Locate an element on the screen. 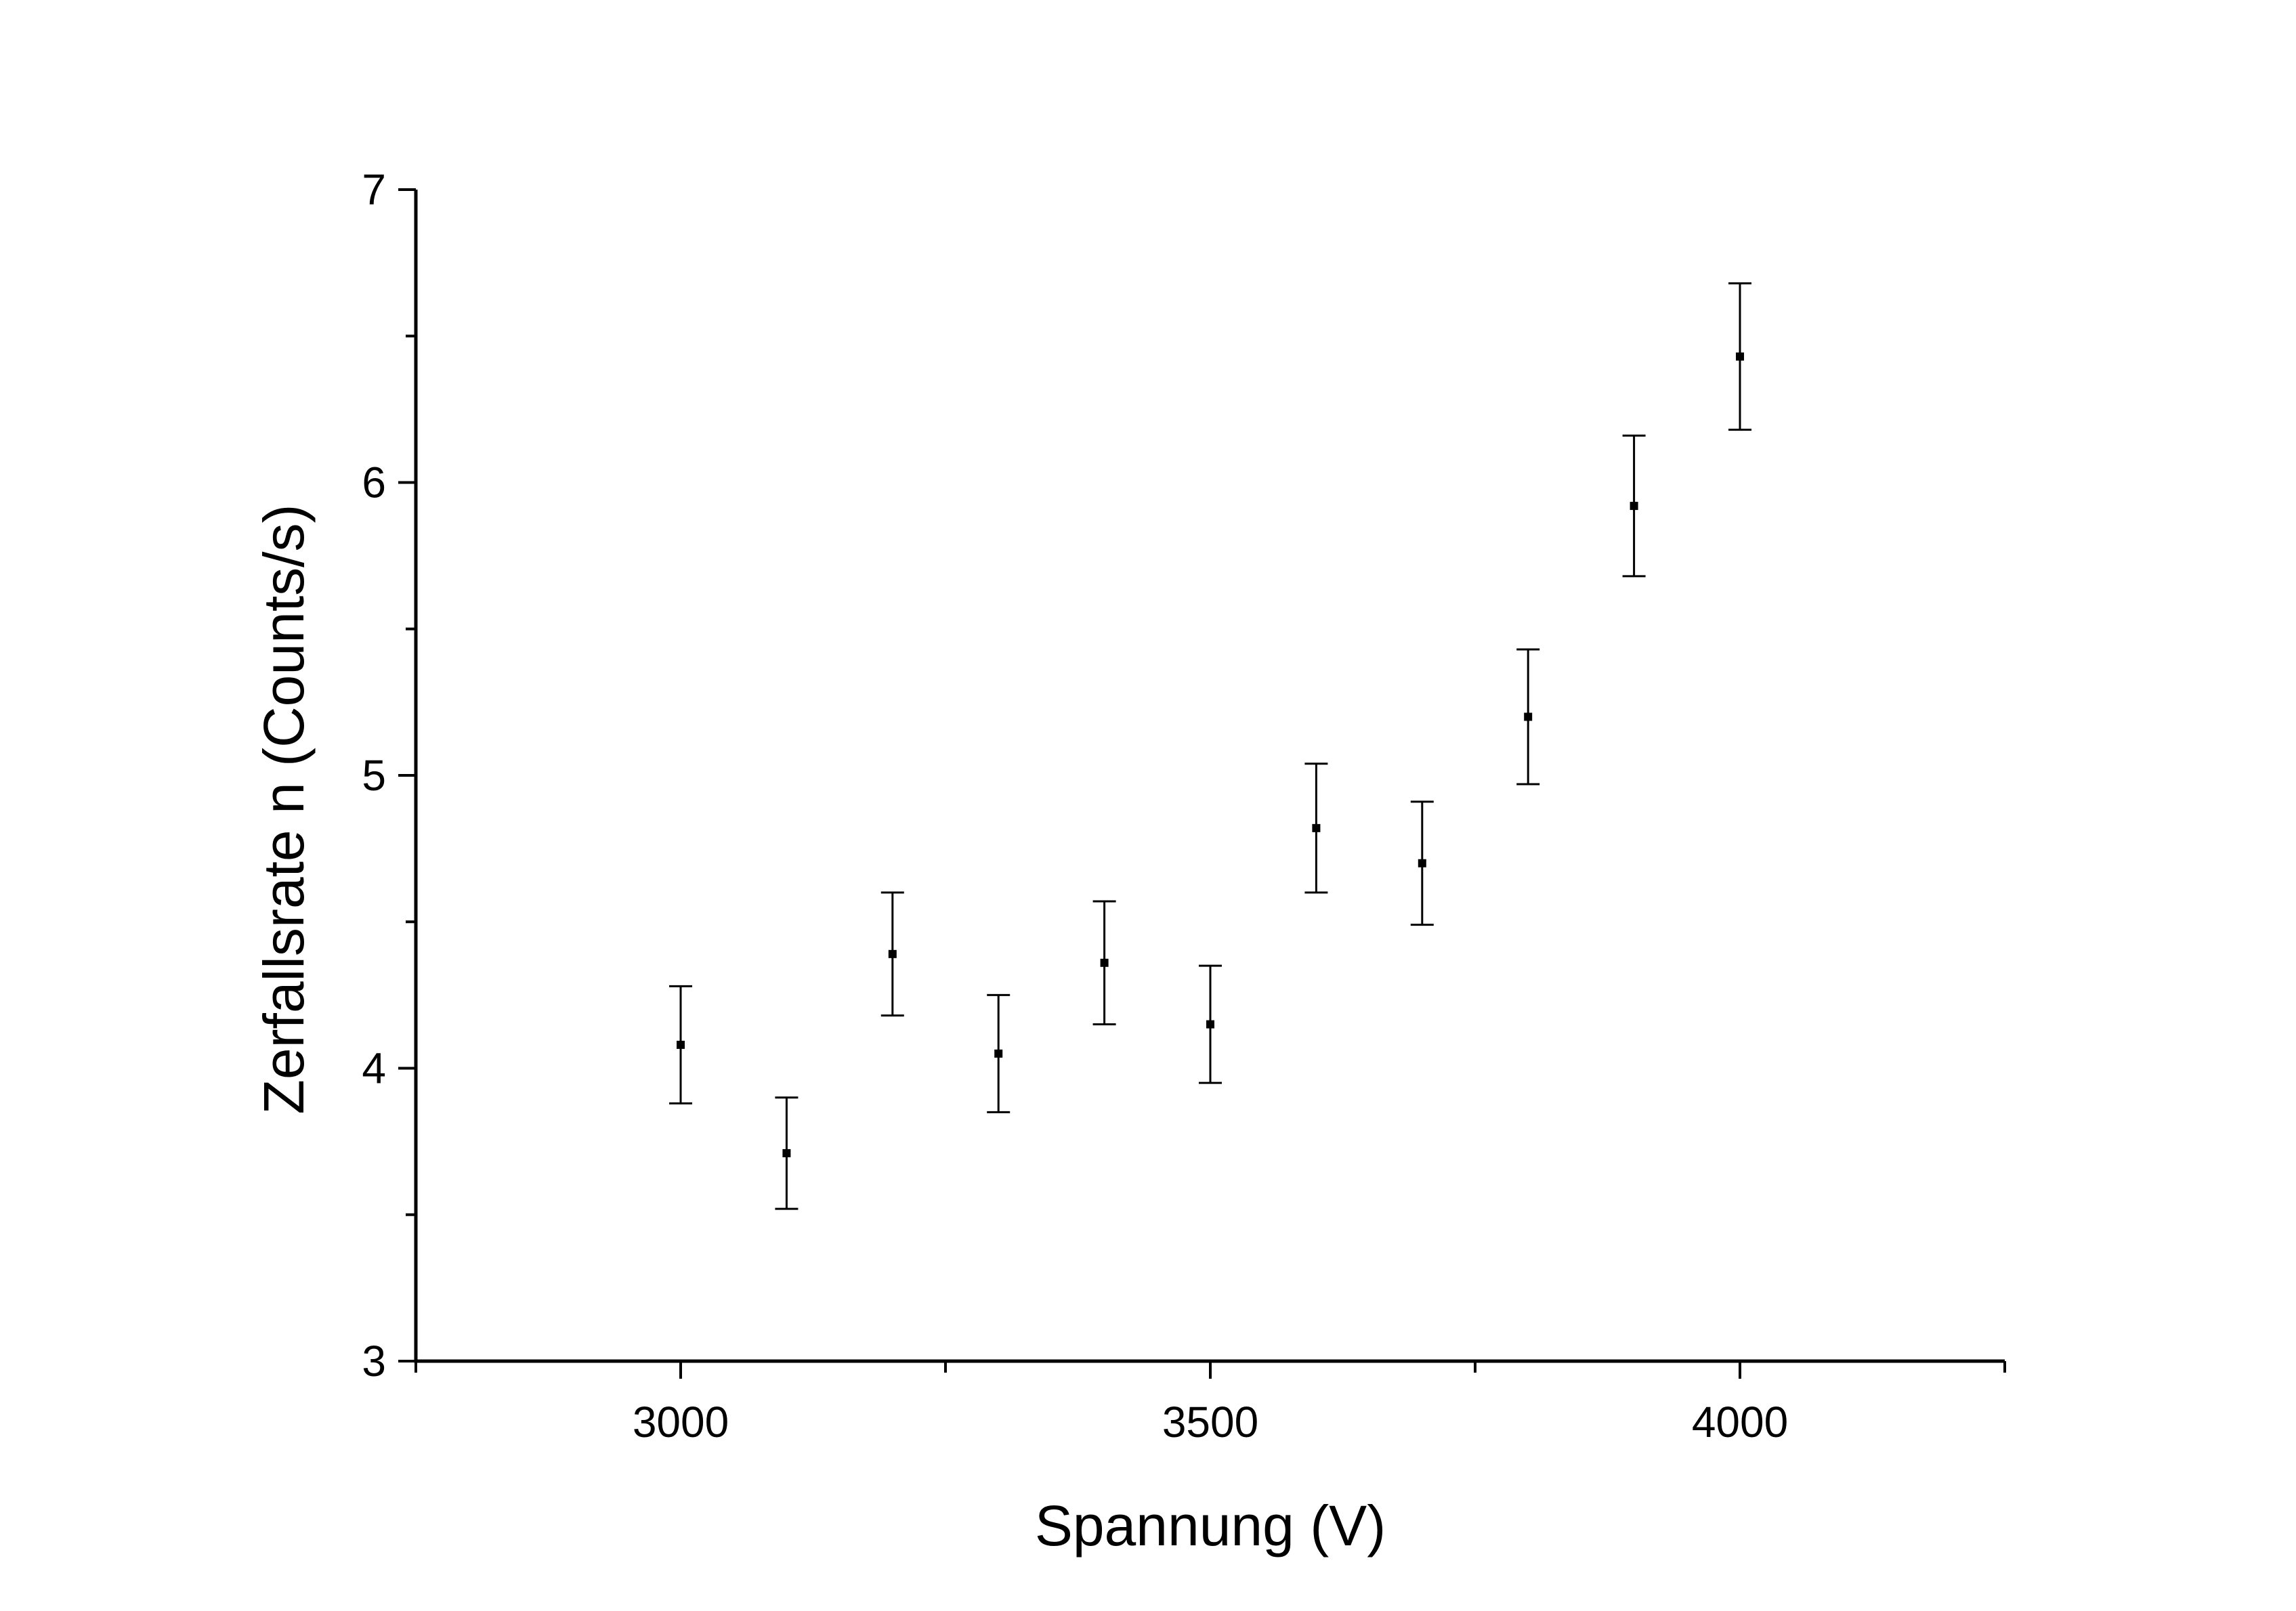  x-axis-label: Spannung (V) is located at coordinates (1210, 1526).